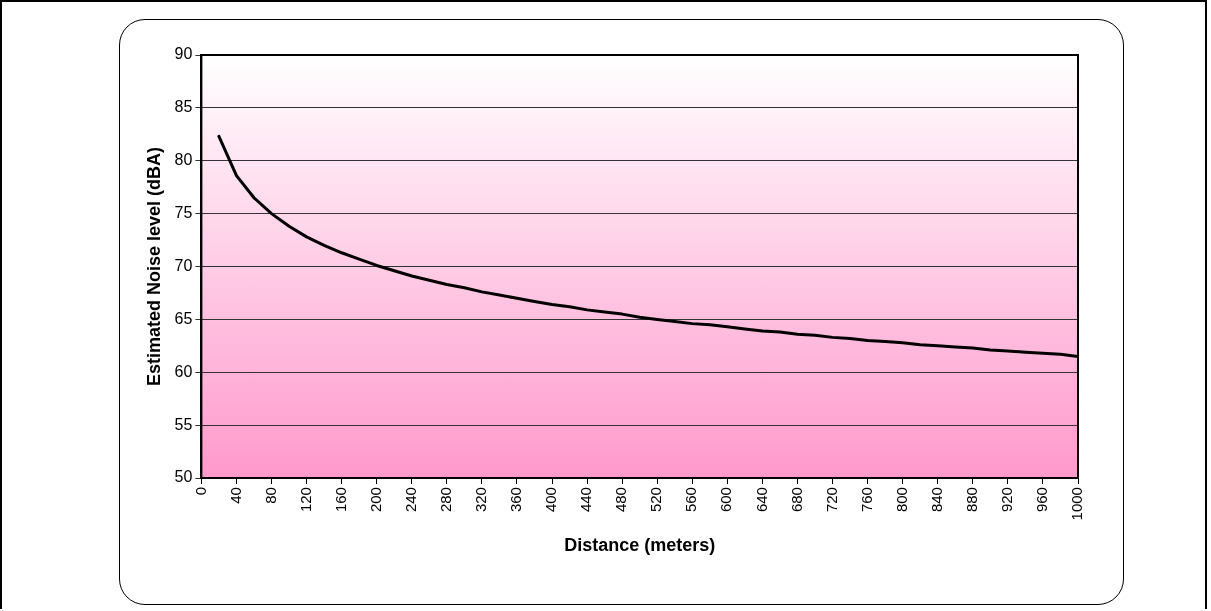 This screenshot has height=611, width=1211. What do you see at coordinates (375, 500) in the screenshot?
I see `x-tick-label: 200` at bounding box center [375, 500].